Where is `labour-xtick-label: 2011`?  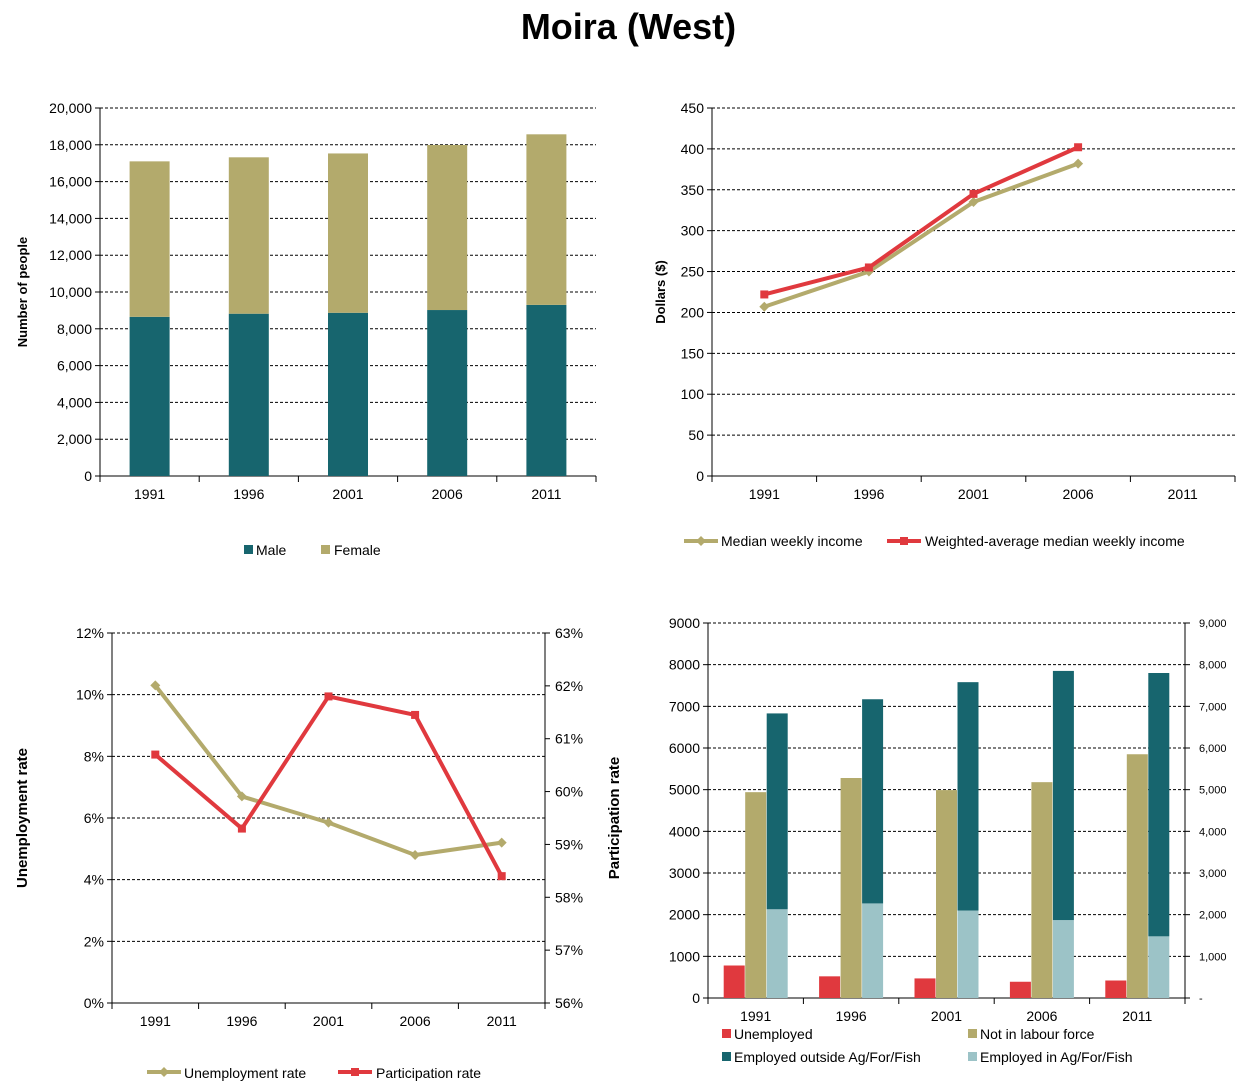
labour-xtick-label: 2011 is located at coordinates (1137, 1016).